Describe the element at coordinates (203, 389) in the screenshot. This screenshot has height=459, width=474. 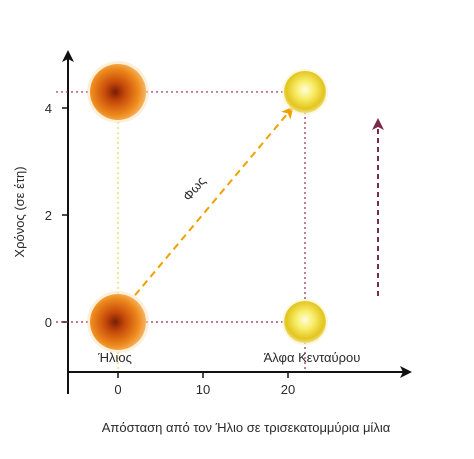
I see `x-tick-label: 10` at that location.